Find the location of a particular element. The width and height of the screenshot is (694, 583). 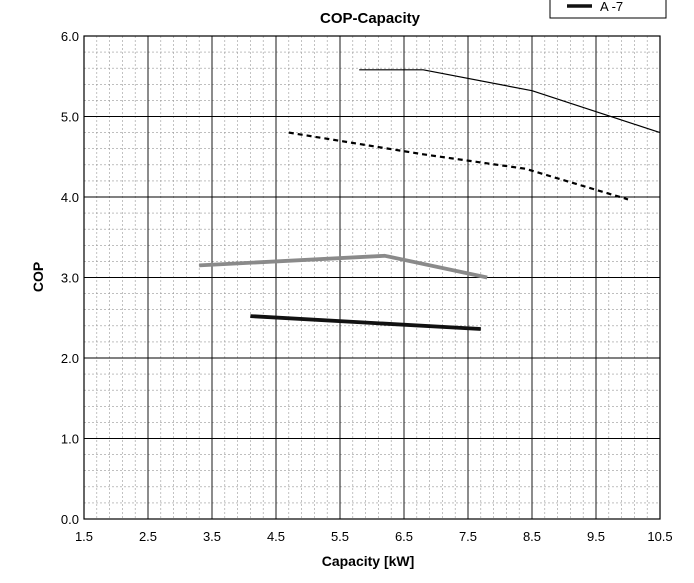

x-tick-label: 6.5 is located at coordinates (404, 536).